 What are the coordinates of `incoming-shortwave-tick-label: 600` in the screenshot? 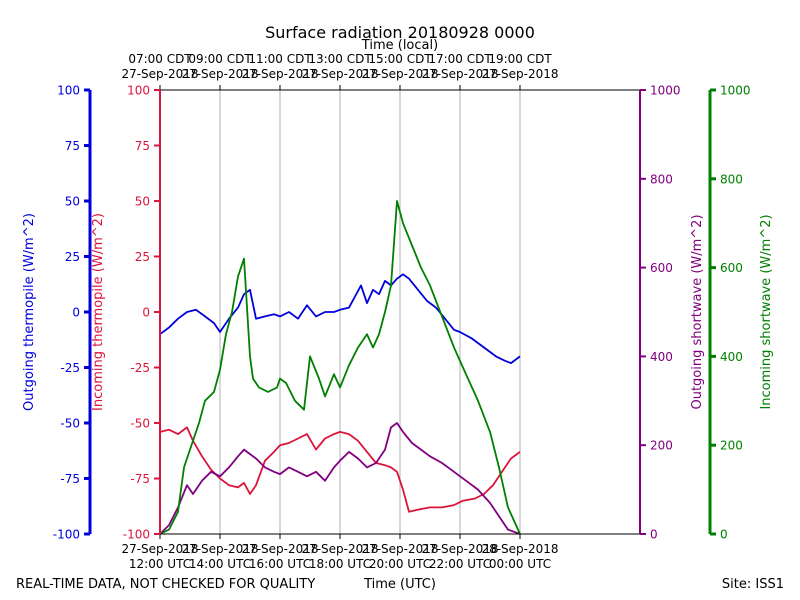 It's located at (731, 268).